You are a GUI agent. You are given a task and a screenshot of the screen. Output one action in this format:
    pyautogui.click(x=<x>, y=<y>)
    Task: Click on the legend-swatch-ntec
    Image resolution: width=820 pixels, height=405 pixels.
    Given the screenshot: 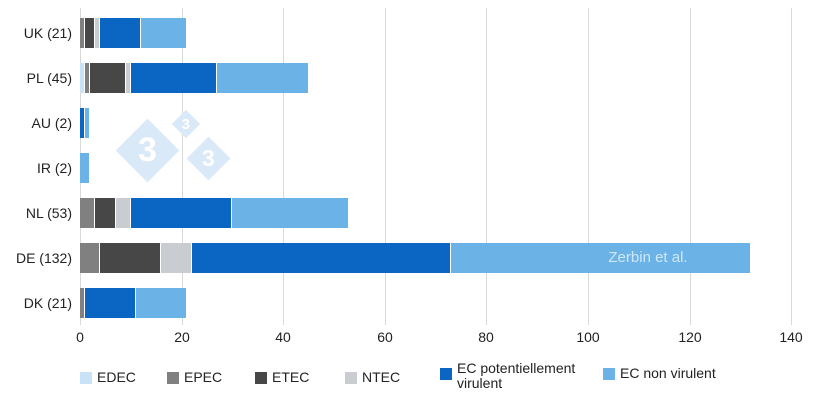 What is the action you would take?
    pyautogui.click(x=351, y=378)
    